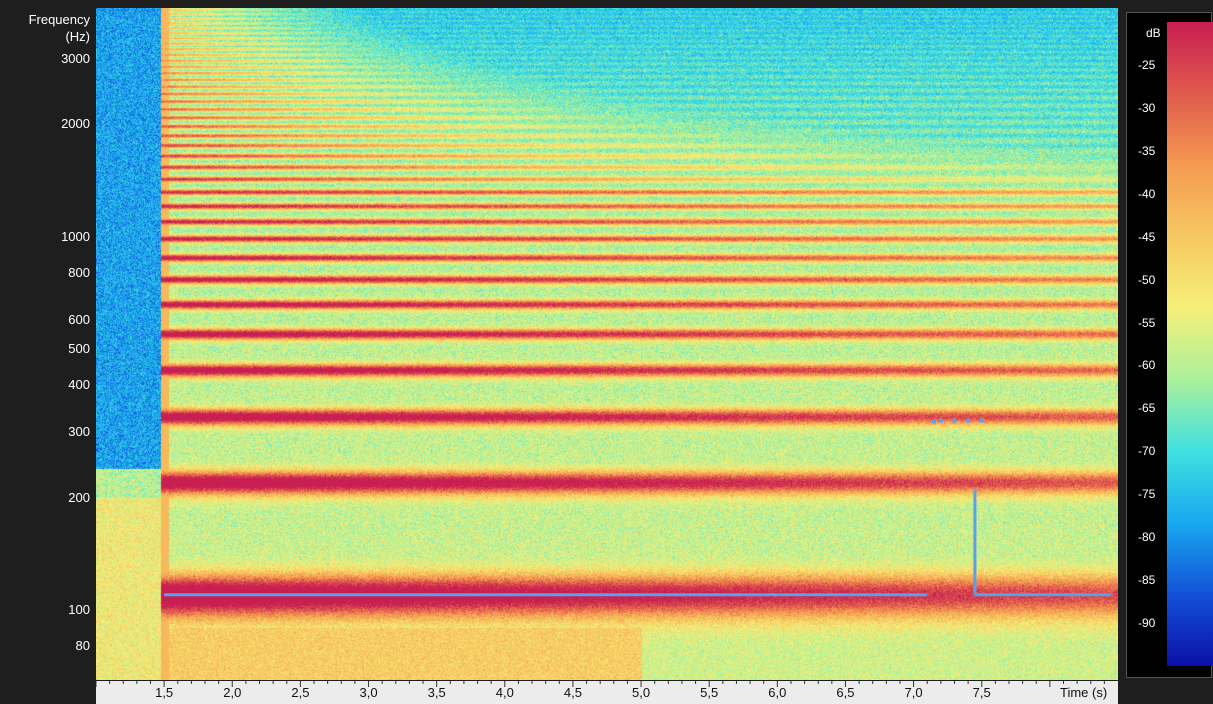 This screenshot has height=704, width=1213. What do you see at coordinates (1084, 692) in the screenshot?
I see `x-axis-label: Time (s)` at bounding box center [1084, 692].